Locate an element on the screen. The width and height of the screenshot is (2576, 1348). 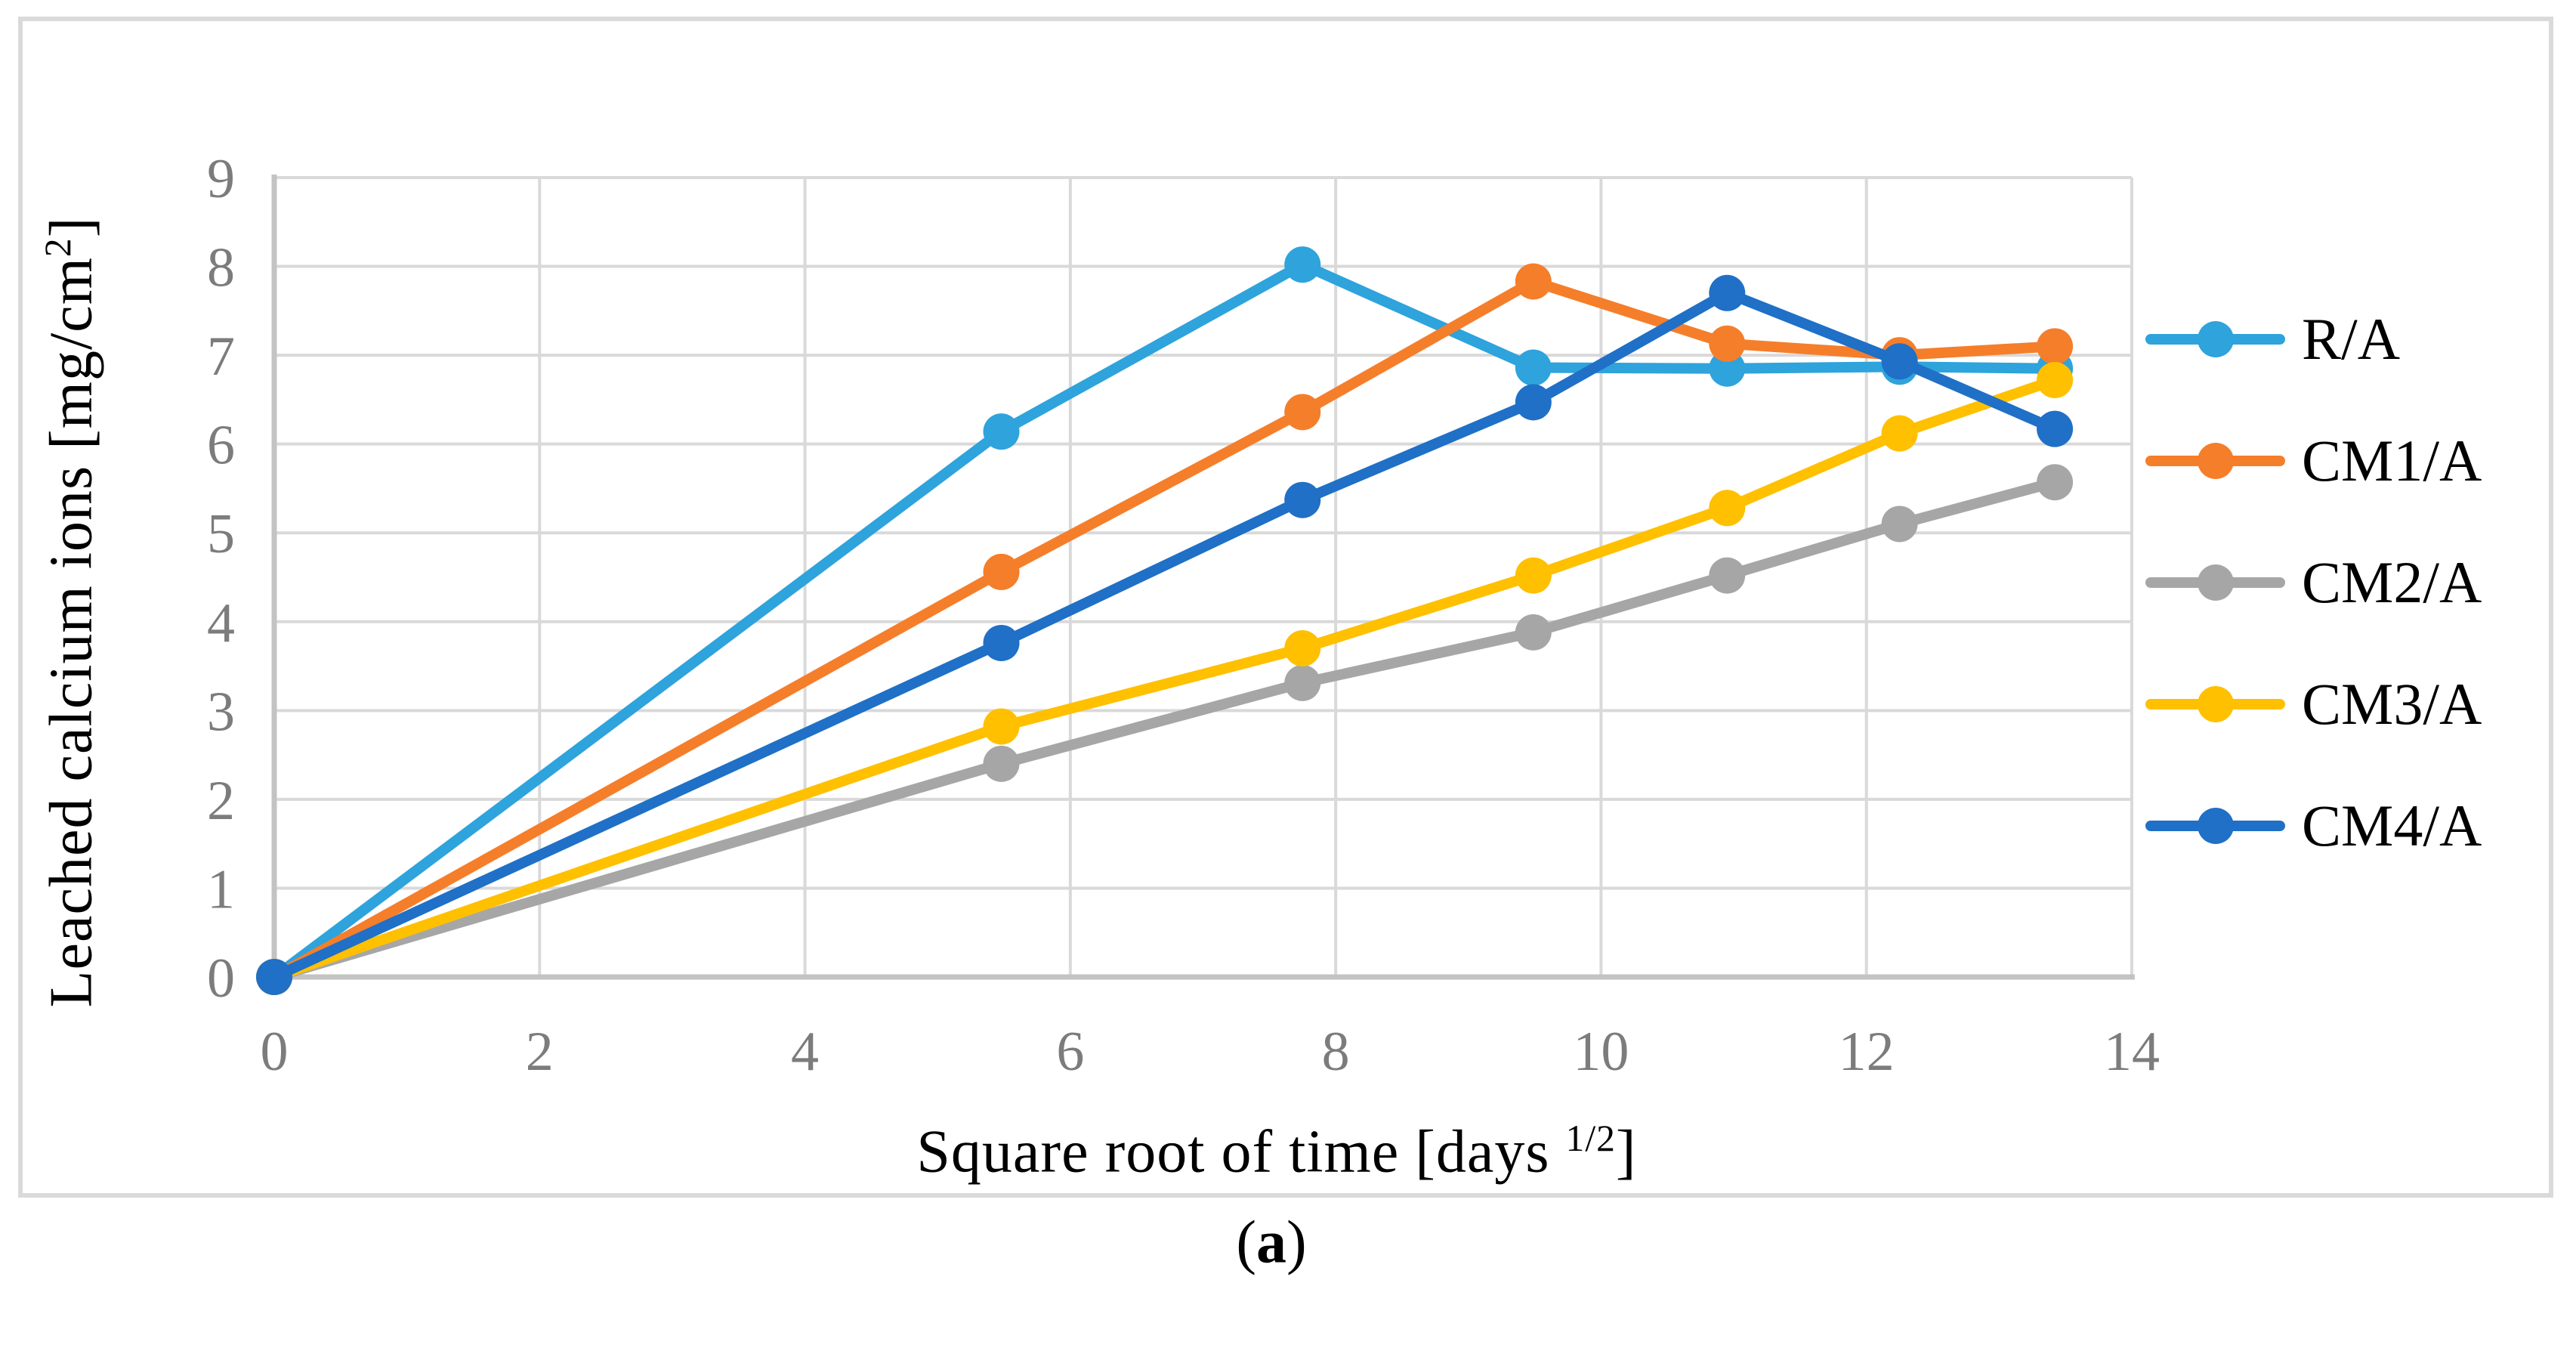
legend-item-cm4a: CM4/A is located at coordinates (2349, 825).